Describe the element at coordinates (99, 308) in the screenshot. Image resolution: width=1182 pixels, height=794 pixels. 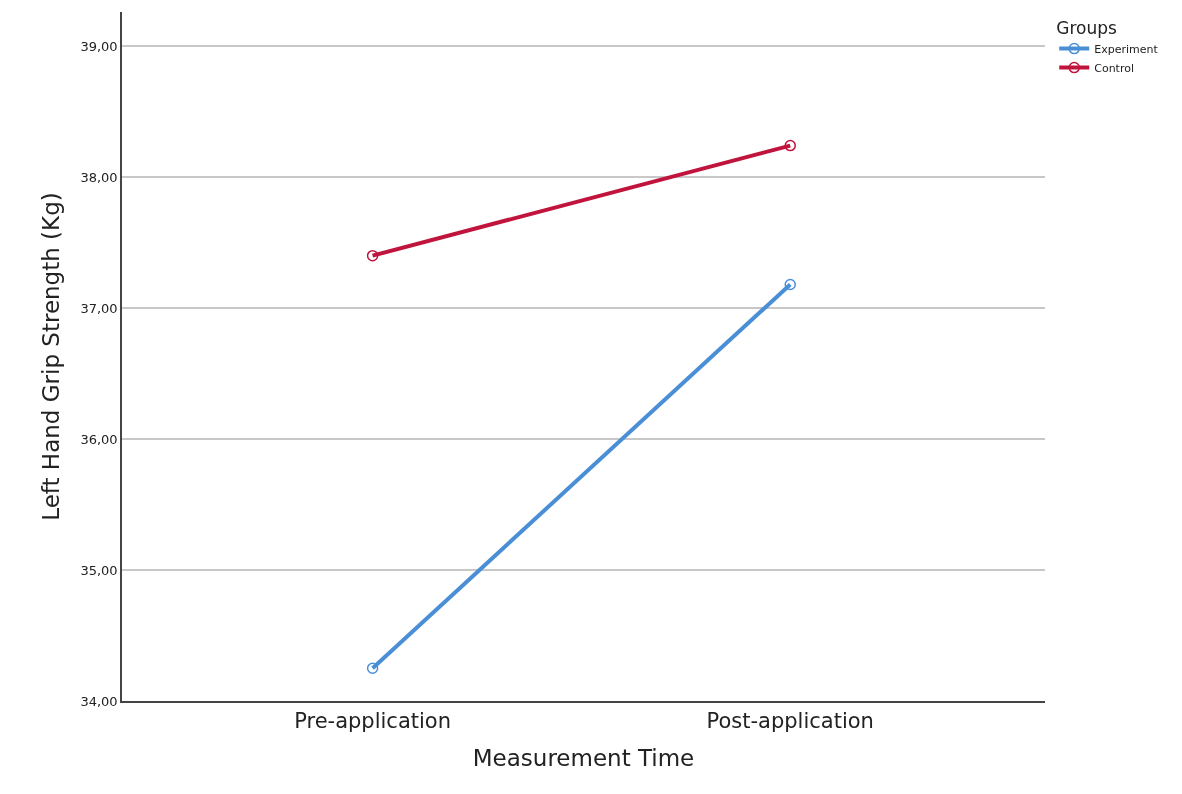
I see `y-tick-label: 37,00` at that location.